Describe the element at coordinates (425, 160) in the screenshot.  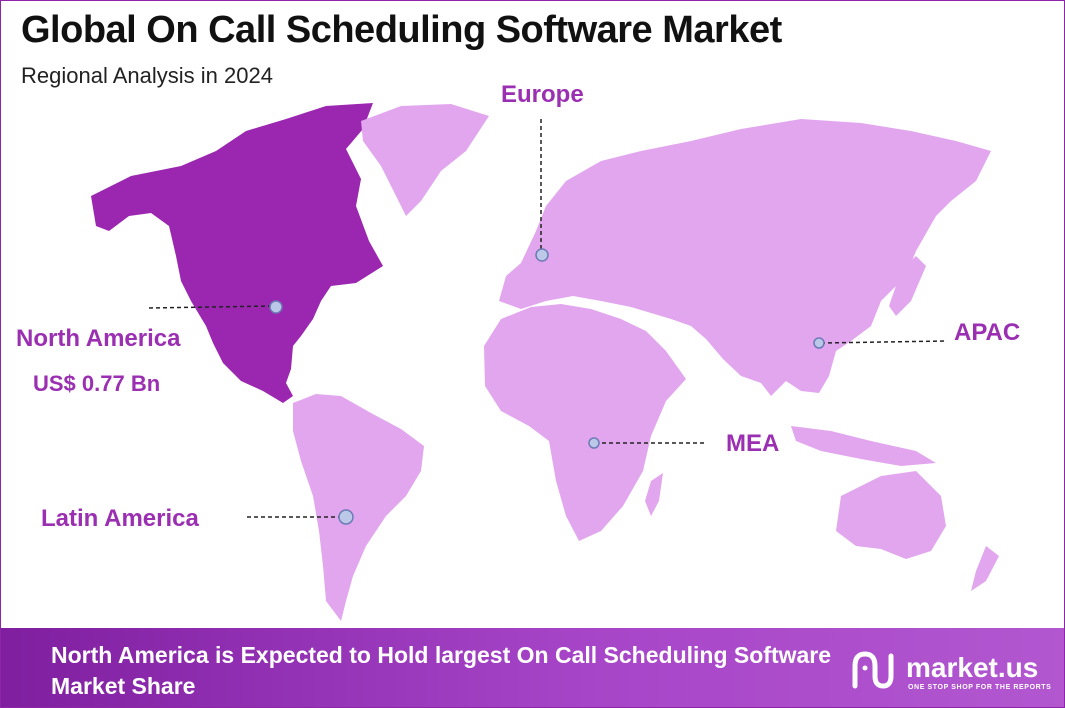
I see `map-greenland` at that location.